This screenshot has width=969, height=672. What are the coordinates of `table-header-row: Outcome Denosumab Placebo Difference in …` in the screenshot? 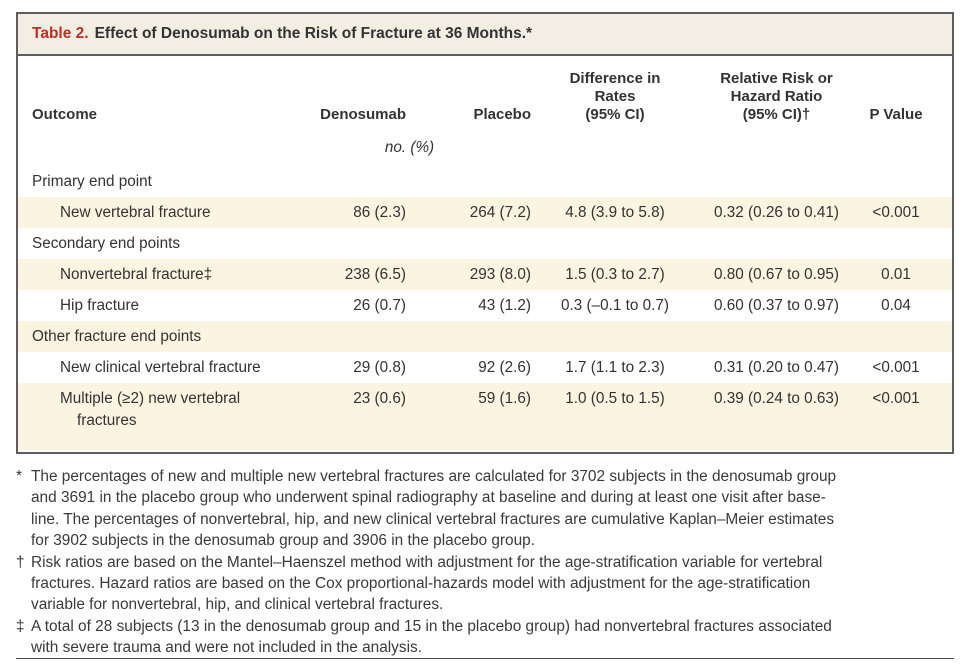 It's located at (485, 94).